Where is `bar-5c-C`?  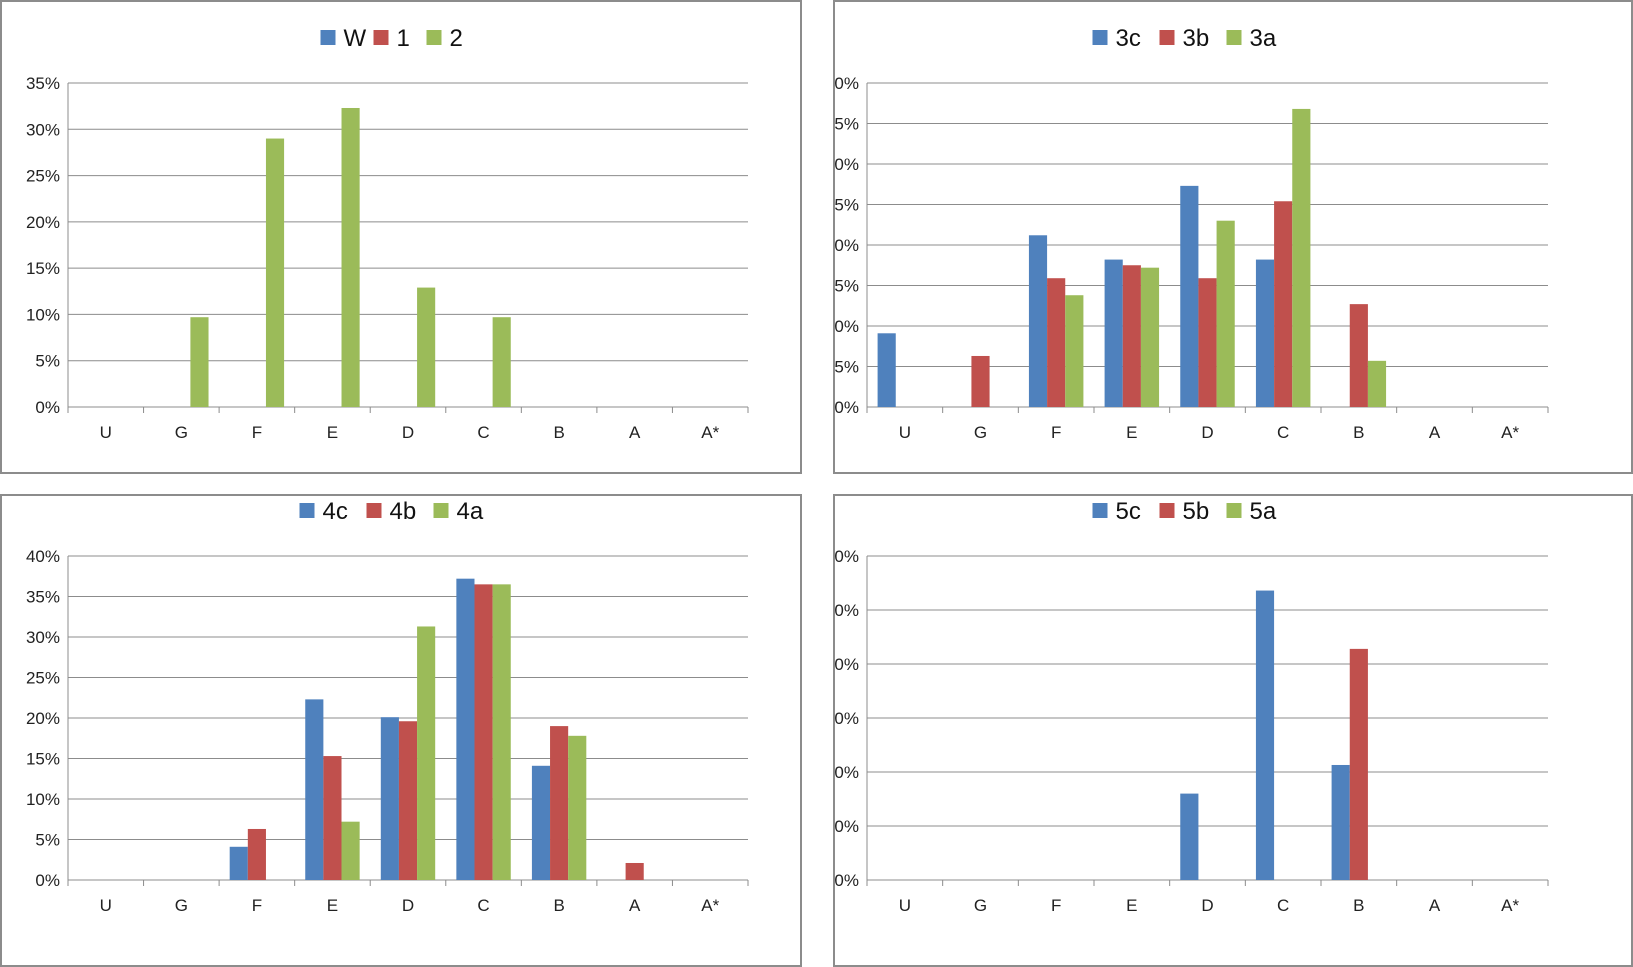 bar-5c-C is located at coordinates (1265, 735).